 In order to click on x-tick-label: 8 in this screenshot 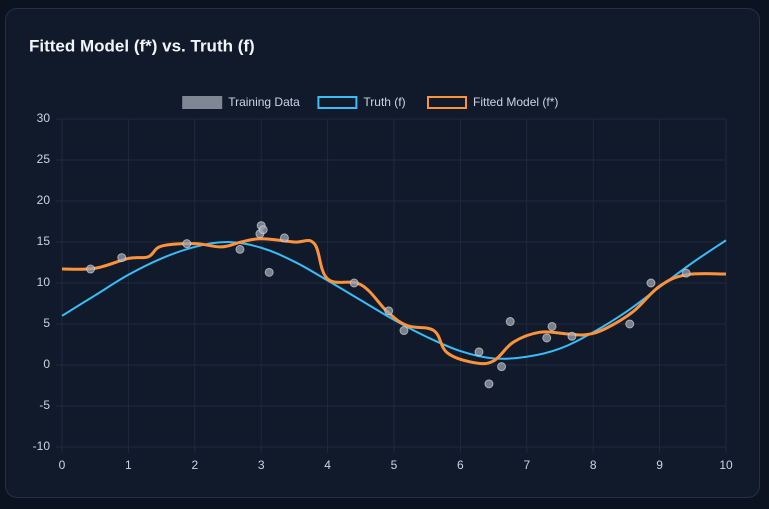, I will do `click(593, 465)`.